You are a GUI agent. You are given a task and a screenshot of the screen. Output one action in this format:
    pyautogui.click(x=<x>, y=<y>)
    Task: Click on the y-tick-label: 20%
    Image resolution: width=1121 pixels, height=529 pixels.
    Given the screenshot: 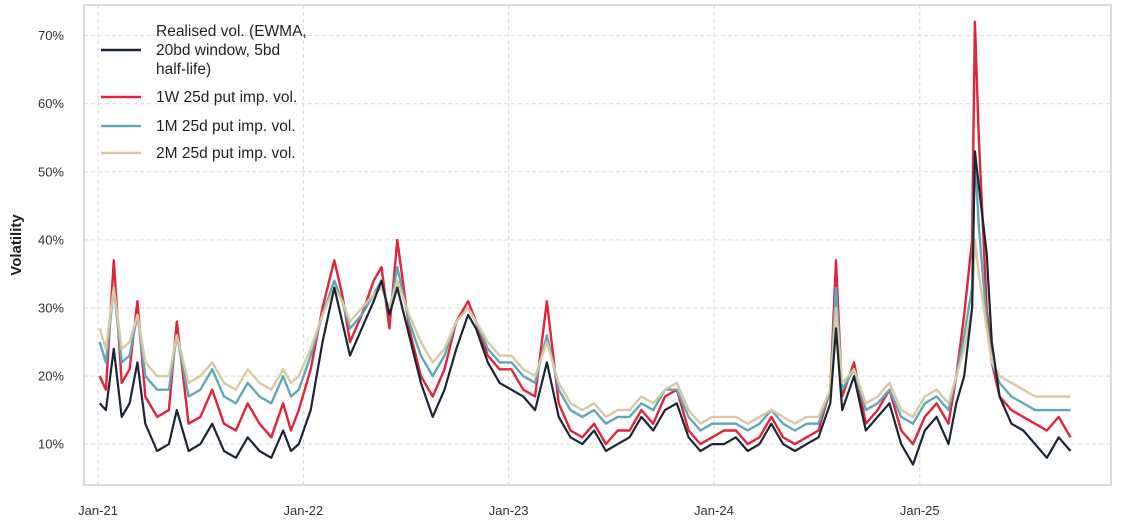 What is the action you would take?
    pyautogui.click(x=51, y=376)
    